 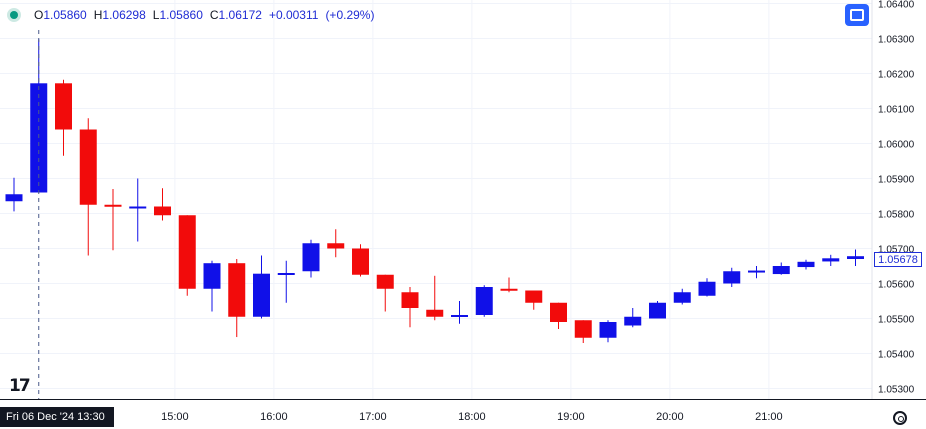 What do you see at coordinates (350, 15) in the screenshot?
I see `legend-change-pct: (+0.29%)` at bounding box center [350, 15].